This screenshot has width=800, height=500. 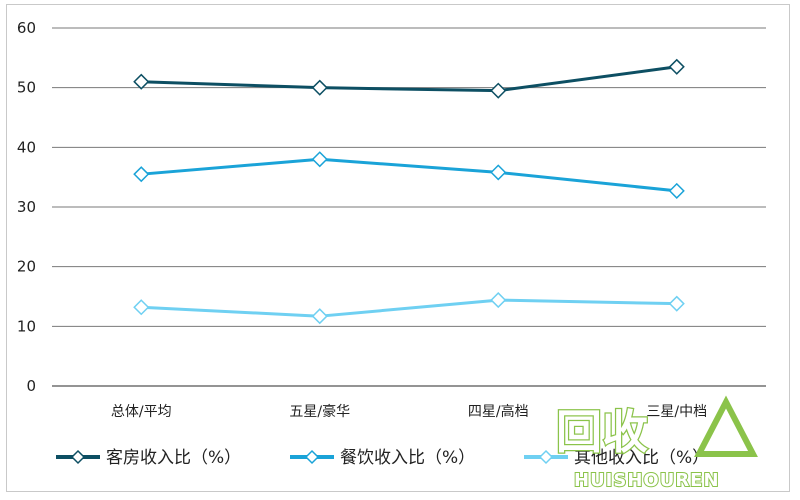 What do you see at coordinates (26, 28) in the screenshot?
I see `y-tick-label-60: 60` at bounding box center [26, 28].